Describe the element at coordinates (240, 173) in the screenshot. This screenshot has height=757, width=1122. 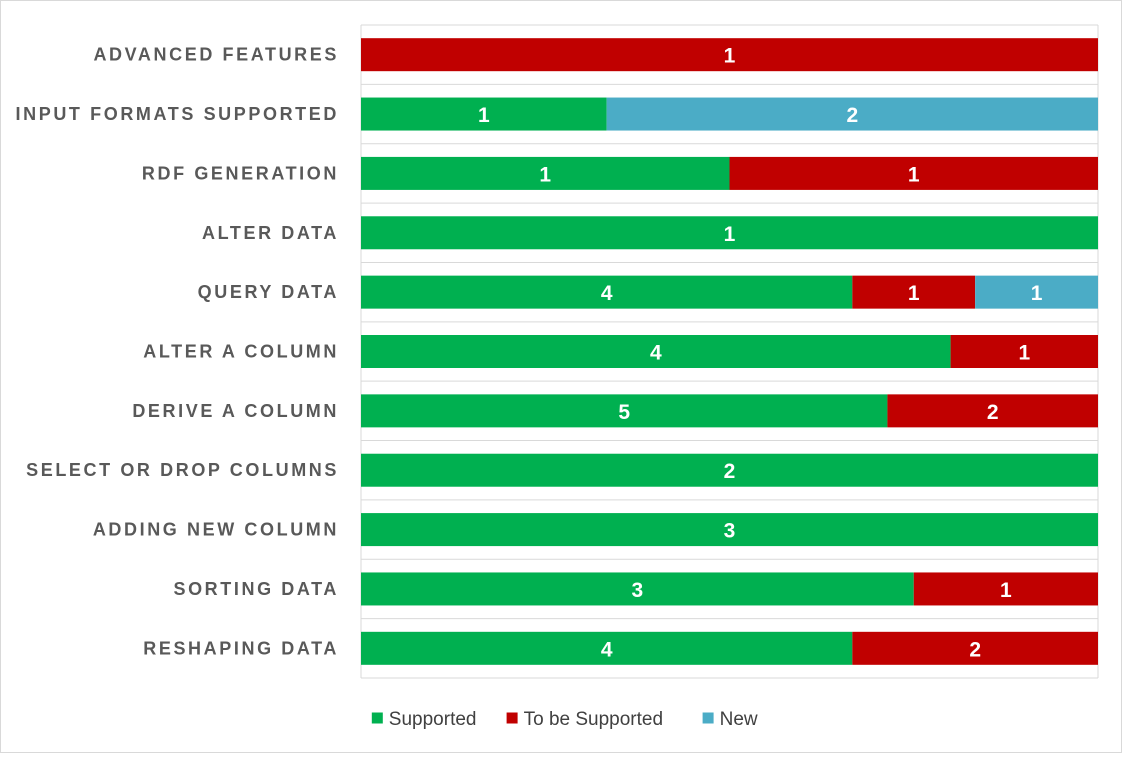
I see `category-label: RDF GENERATION` at that location.